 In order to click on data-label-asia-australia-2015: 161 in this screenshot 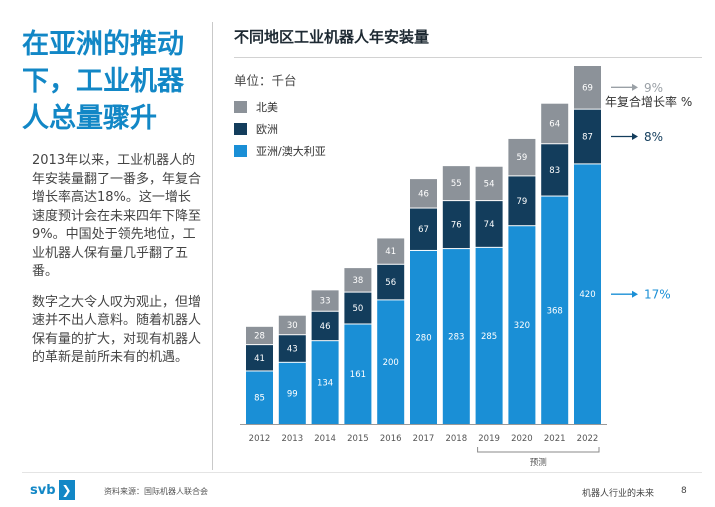, I will do `click(358, 375)`.